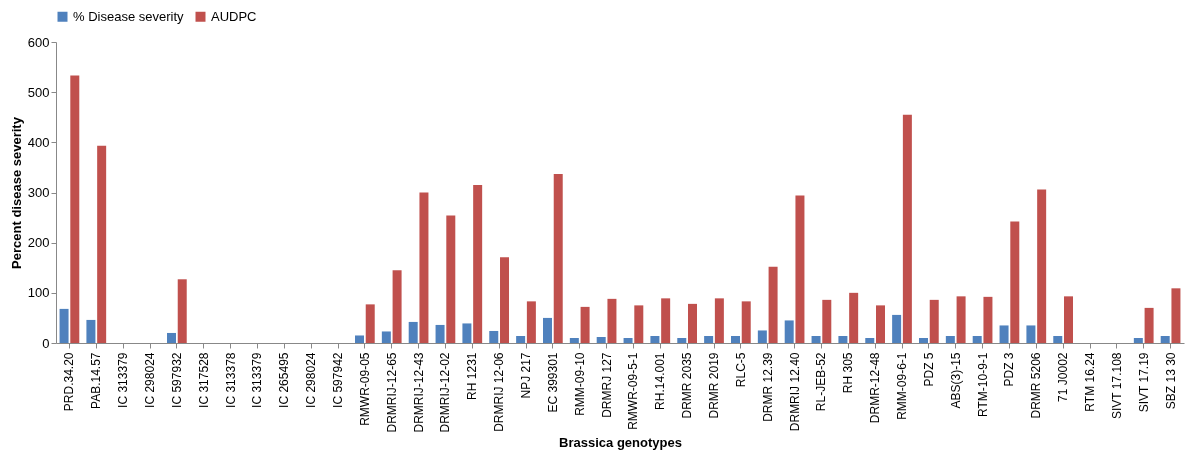  Describe the element at coordinates (982, 384) in the screenshot. I see `x-tick-label: RTM-10-9-1` at that location.